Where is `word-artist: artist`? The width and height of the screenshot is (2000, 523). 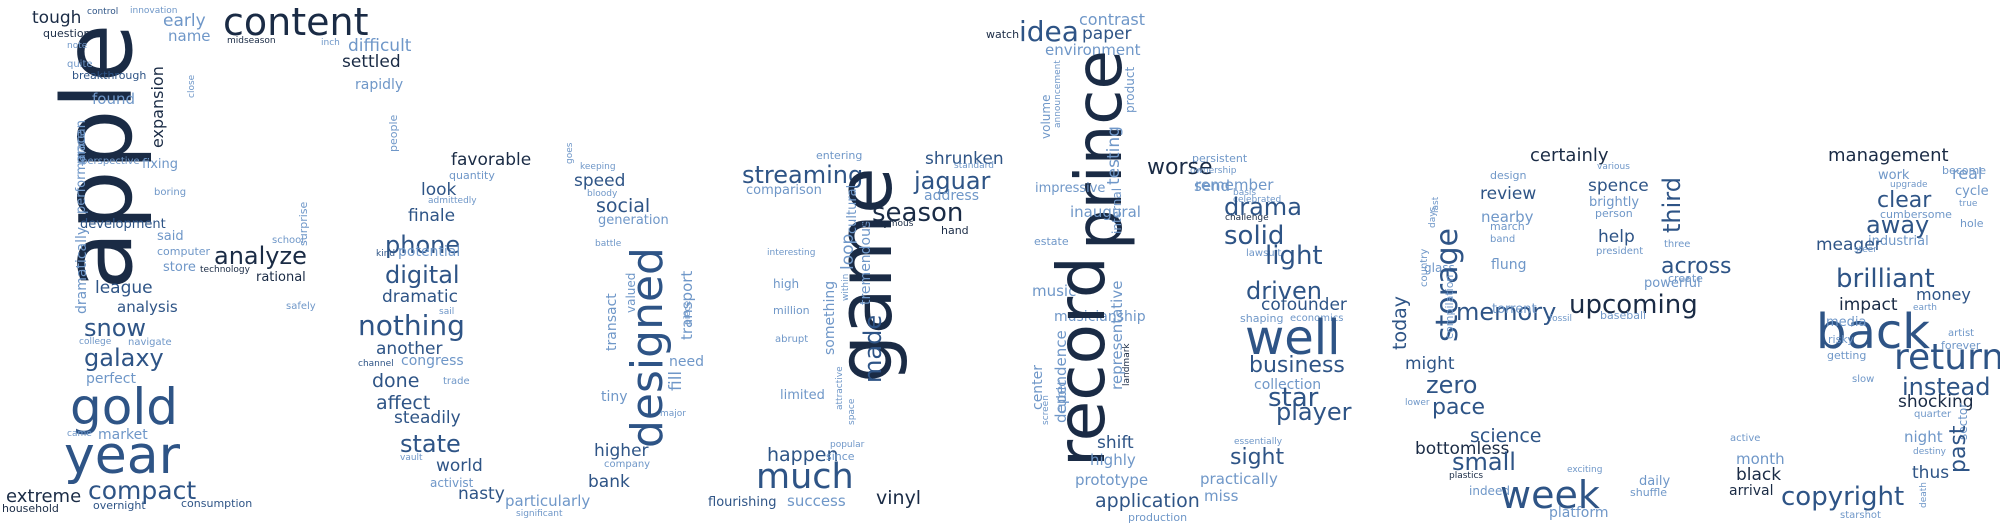 word-artist: artist is located at coordinates (1961, 333).